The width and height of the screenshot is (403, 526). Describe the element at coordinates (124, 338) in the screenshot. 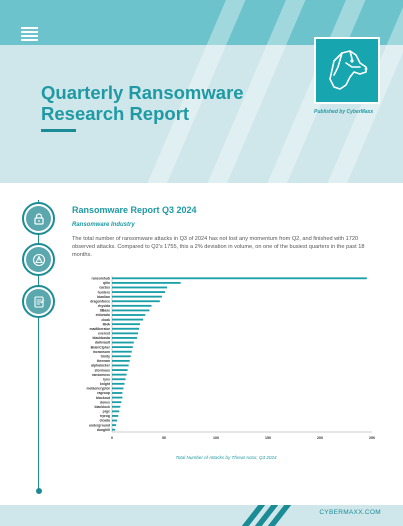

I see `bar-blackbasta` at that location.